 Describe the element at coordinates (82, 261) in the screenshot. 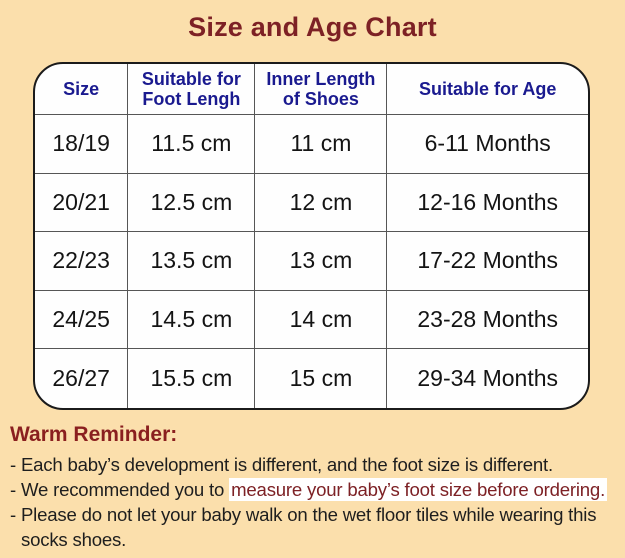

I see `table-cell-size: 22/23` at that location.